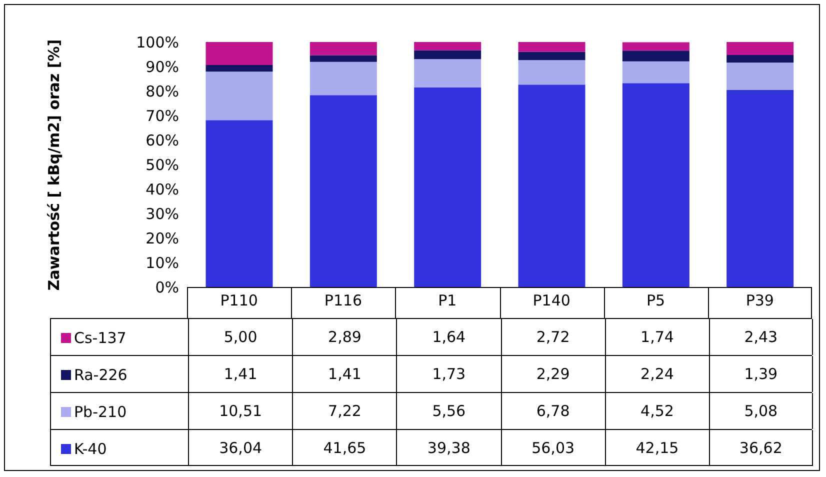  Describe the element at coordinates (344, 337) in the screenshot. I see `text: 2,89` at that location.